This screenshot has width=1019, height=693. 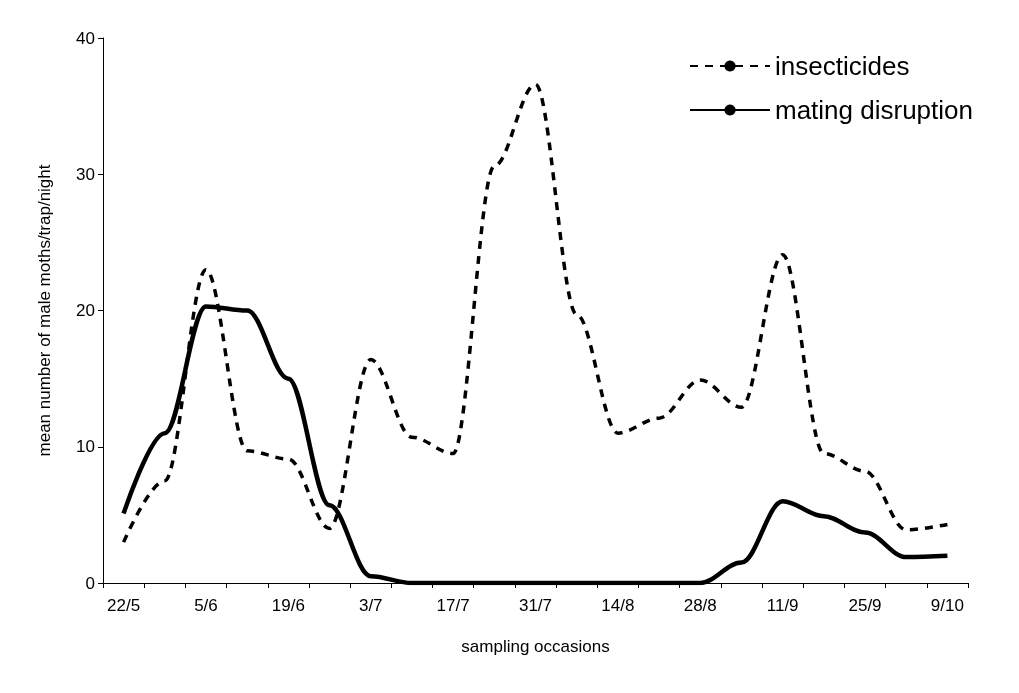 I want to click on x-tick-label: 14/8, so click(x=618, y=605).